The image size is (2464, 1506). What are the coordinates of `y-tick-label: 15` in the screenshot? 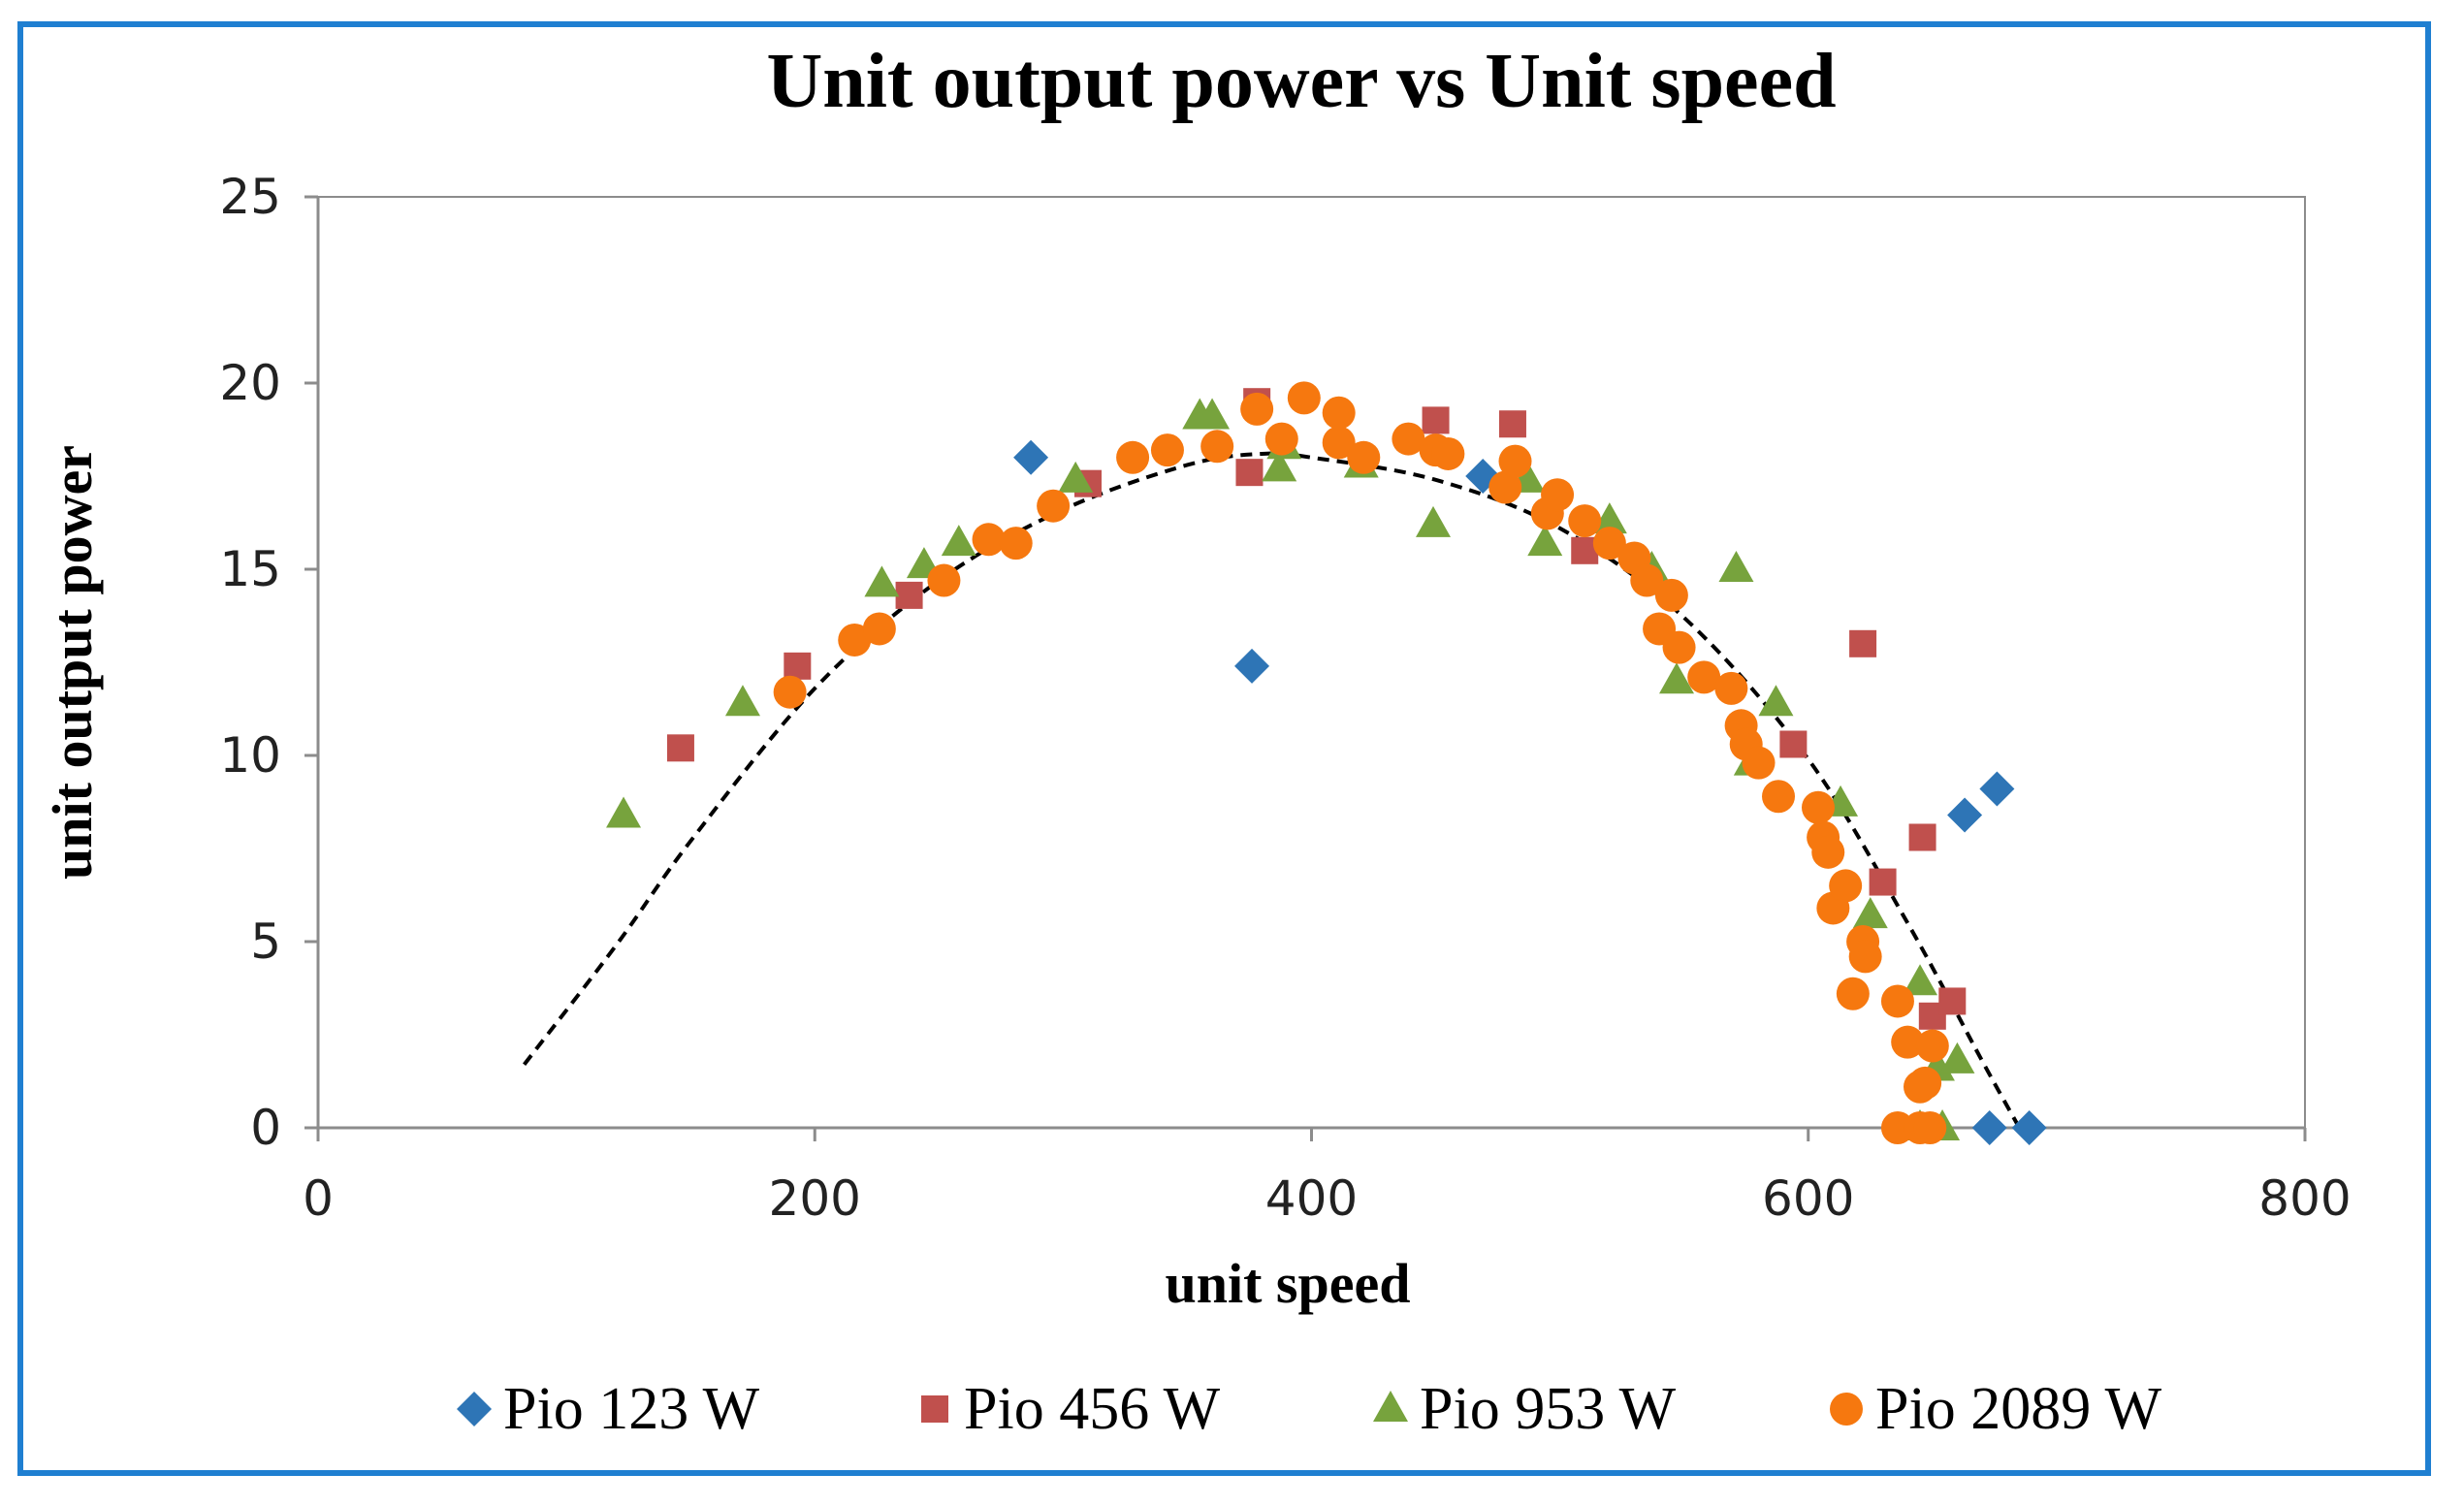 It's located at (250, 569).